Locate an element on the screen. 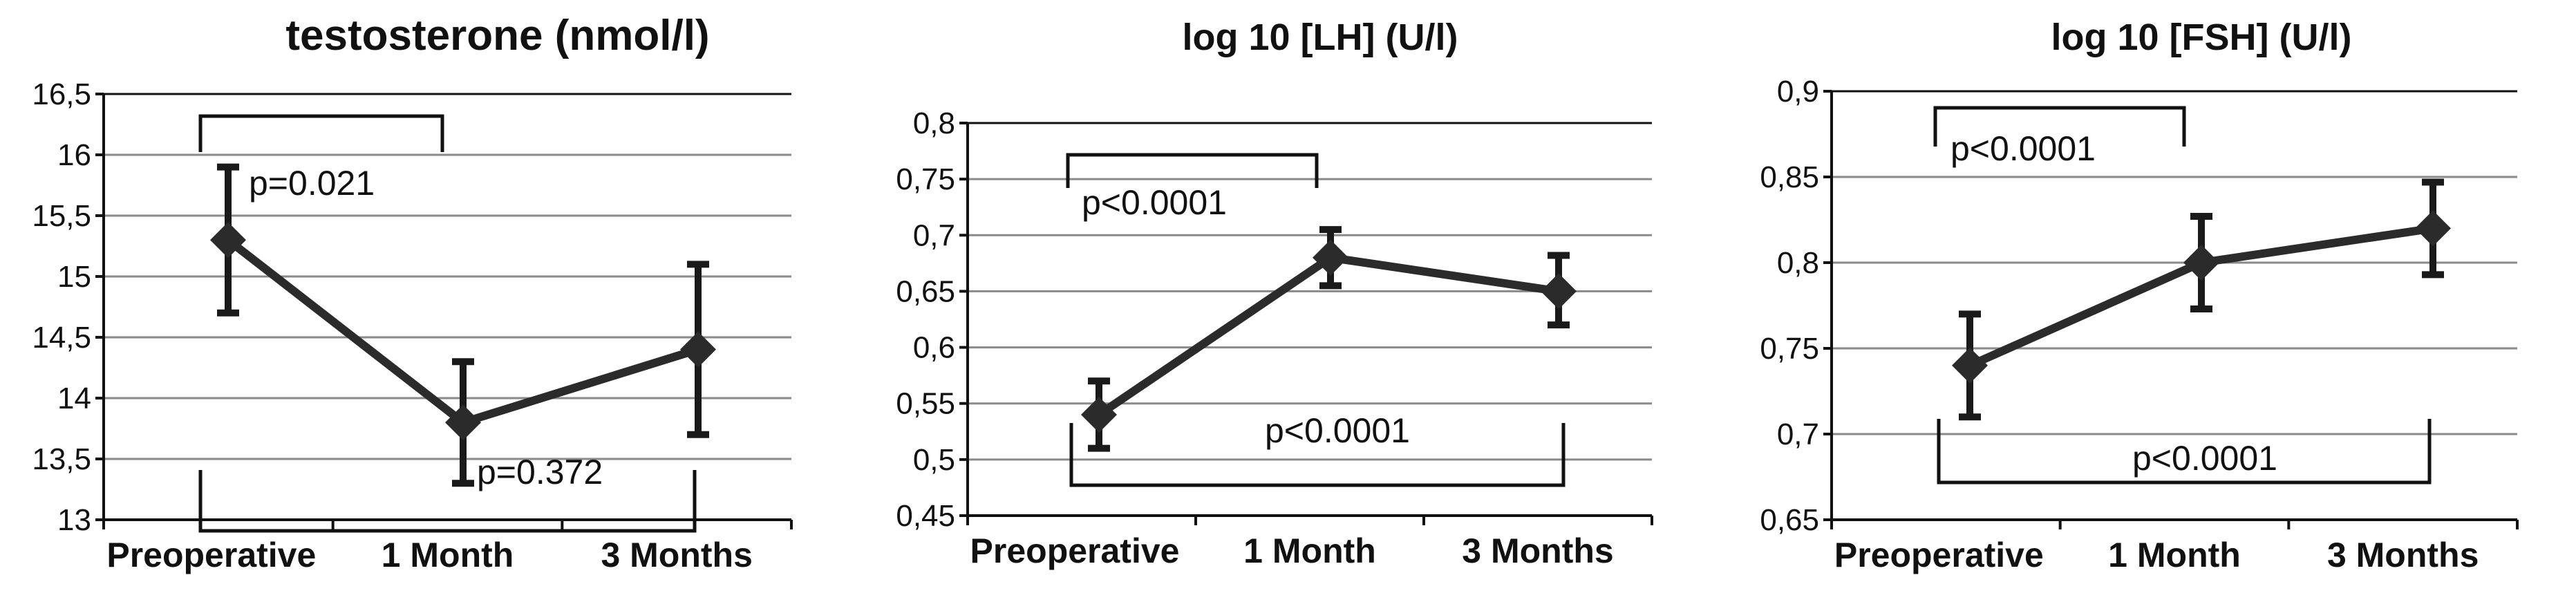  y-tick-label: 15,5 is located at coordinates (61, 216).